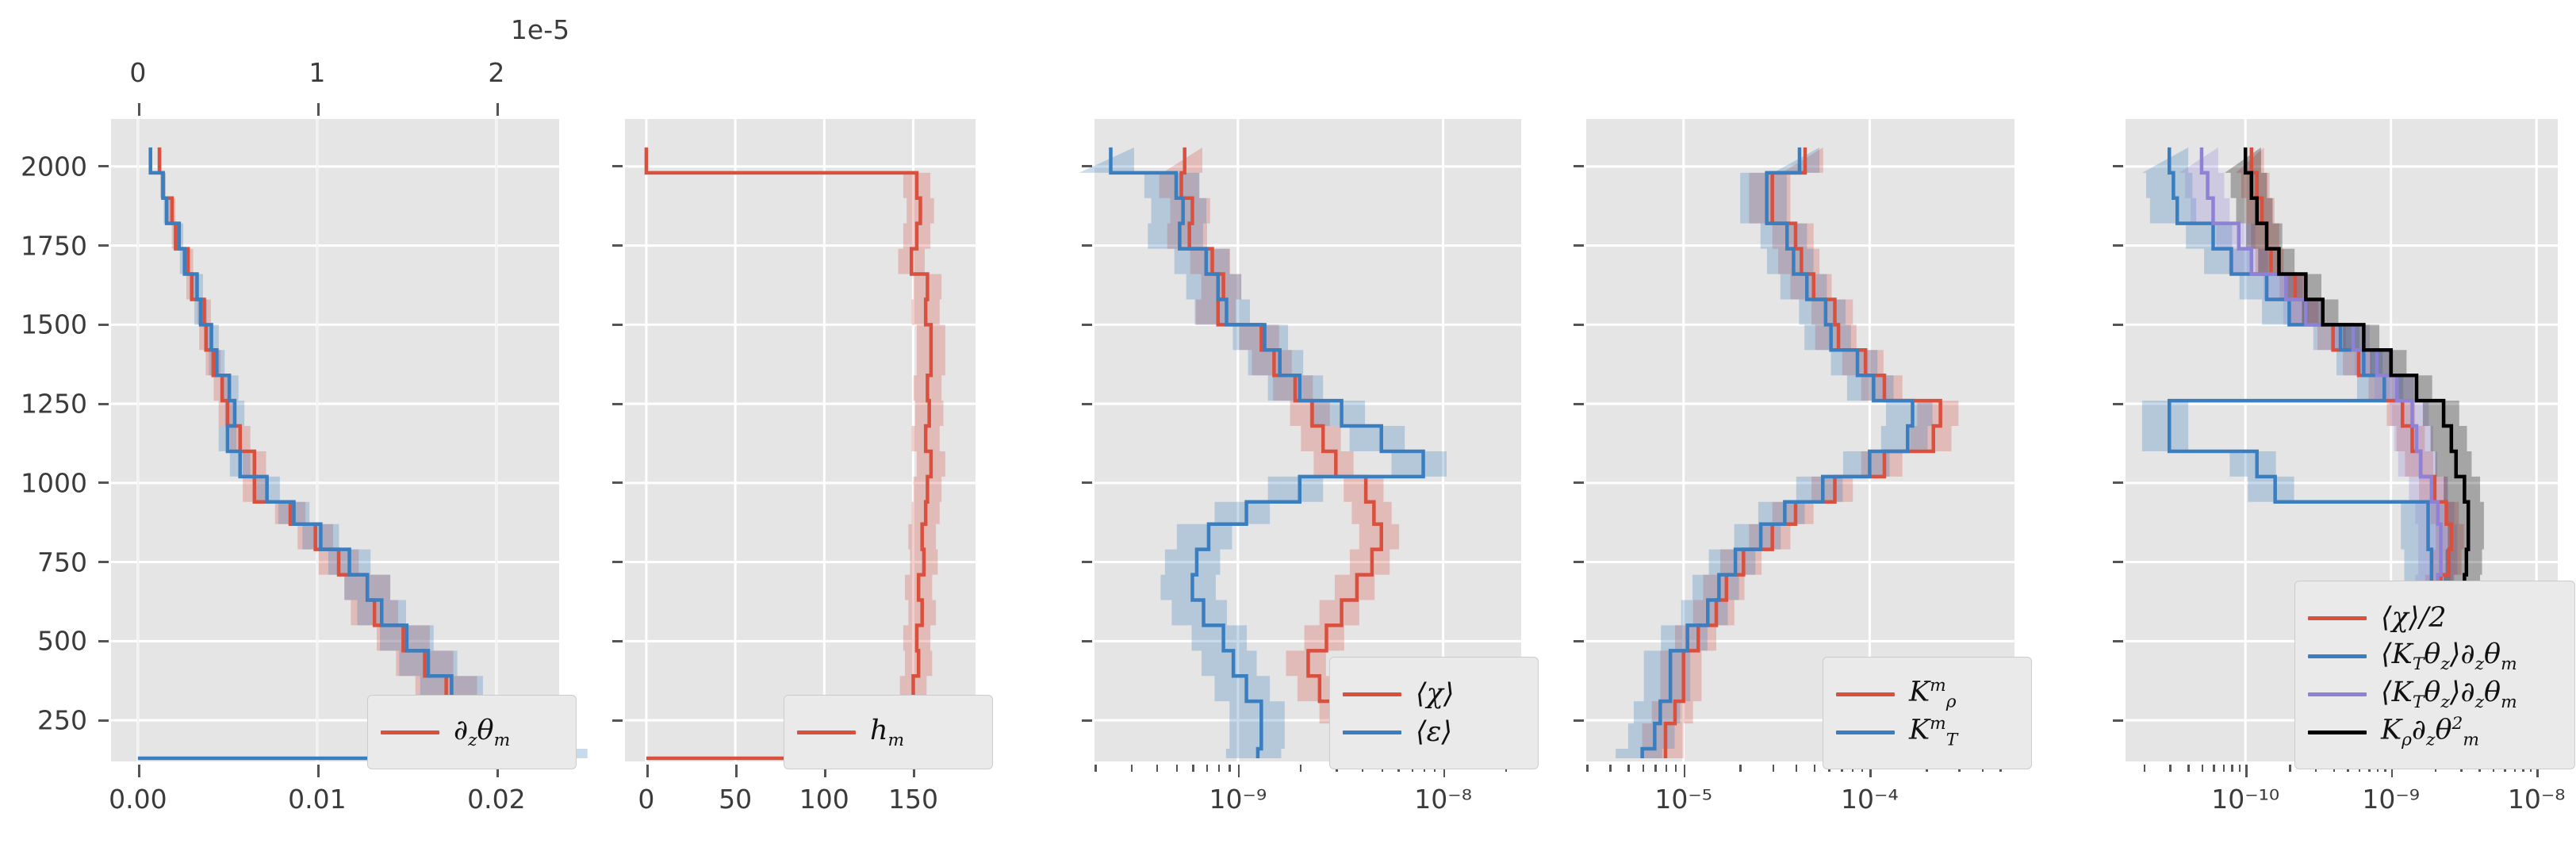  I want to click on legend-entry: ⟨KTθz⟩∂zθm, so click(2435, 694).